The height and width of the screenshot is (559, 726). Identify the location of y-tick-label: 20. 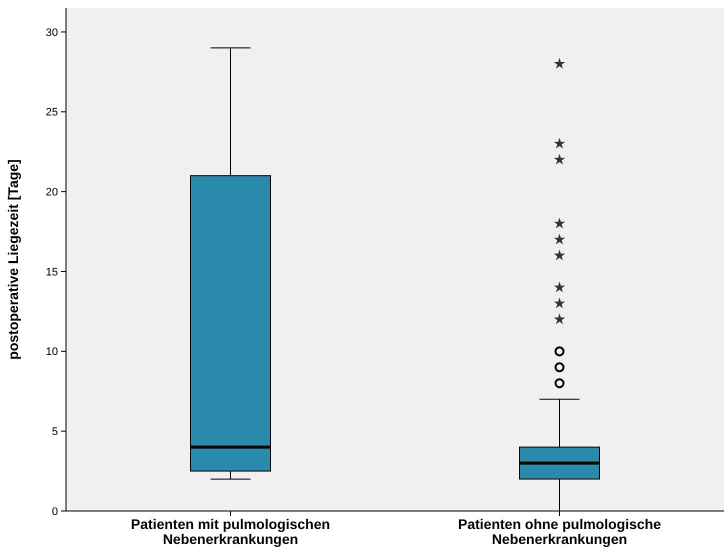
(52, 192).